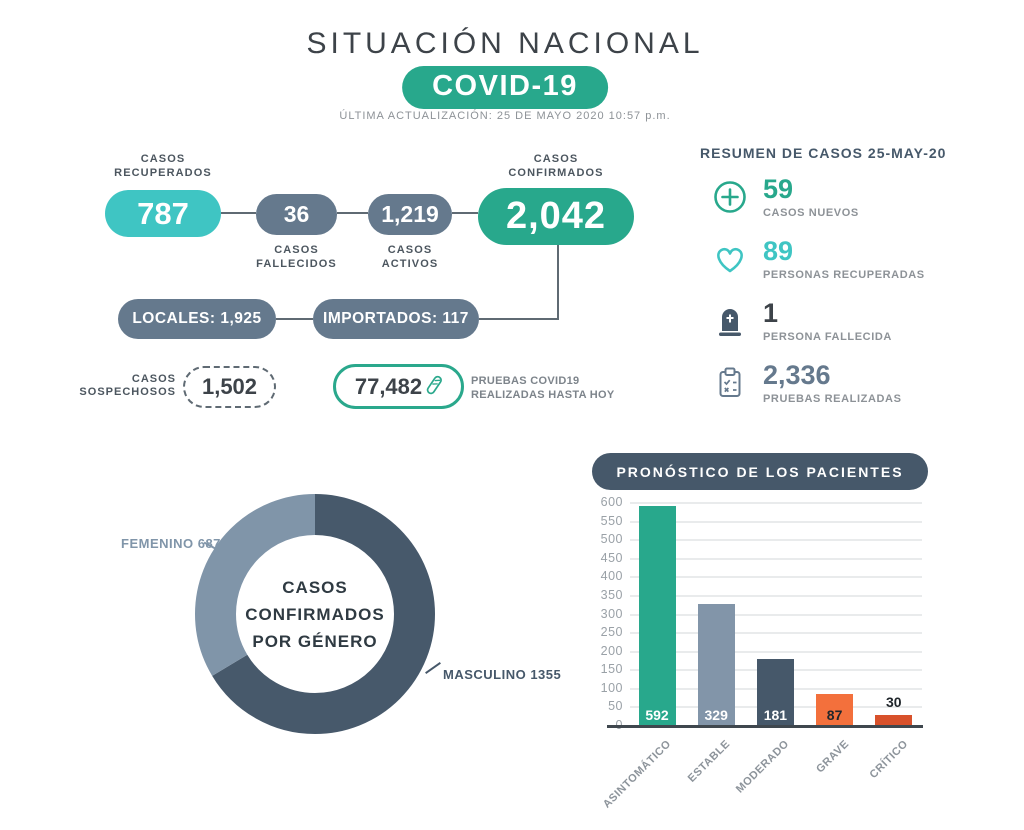  Describe the element at coordinates (889, 759) in the screenshot. I see `x-tick-label: CRÍTICO` at that location.